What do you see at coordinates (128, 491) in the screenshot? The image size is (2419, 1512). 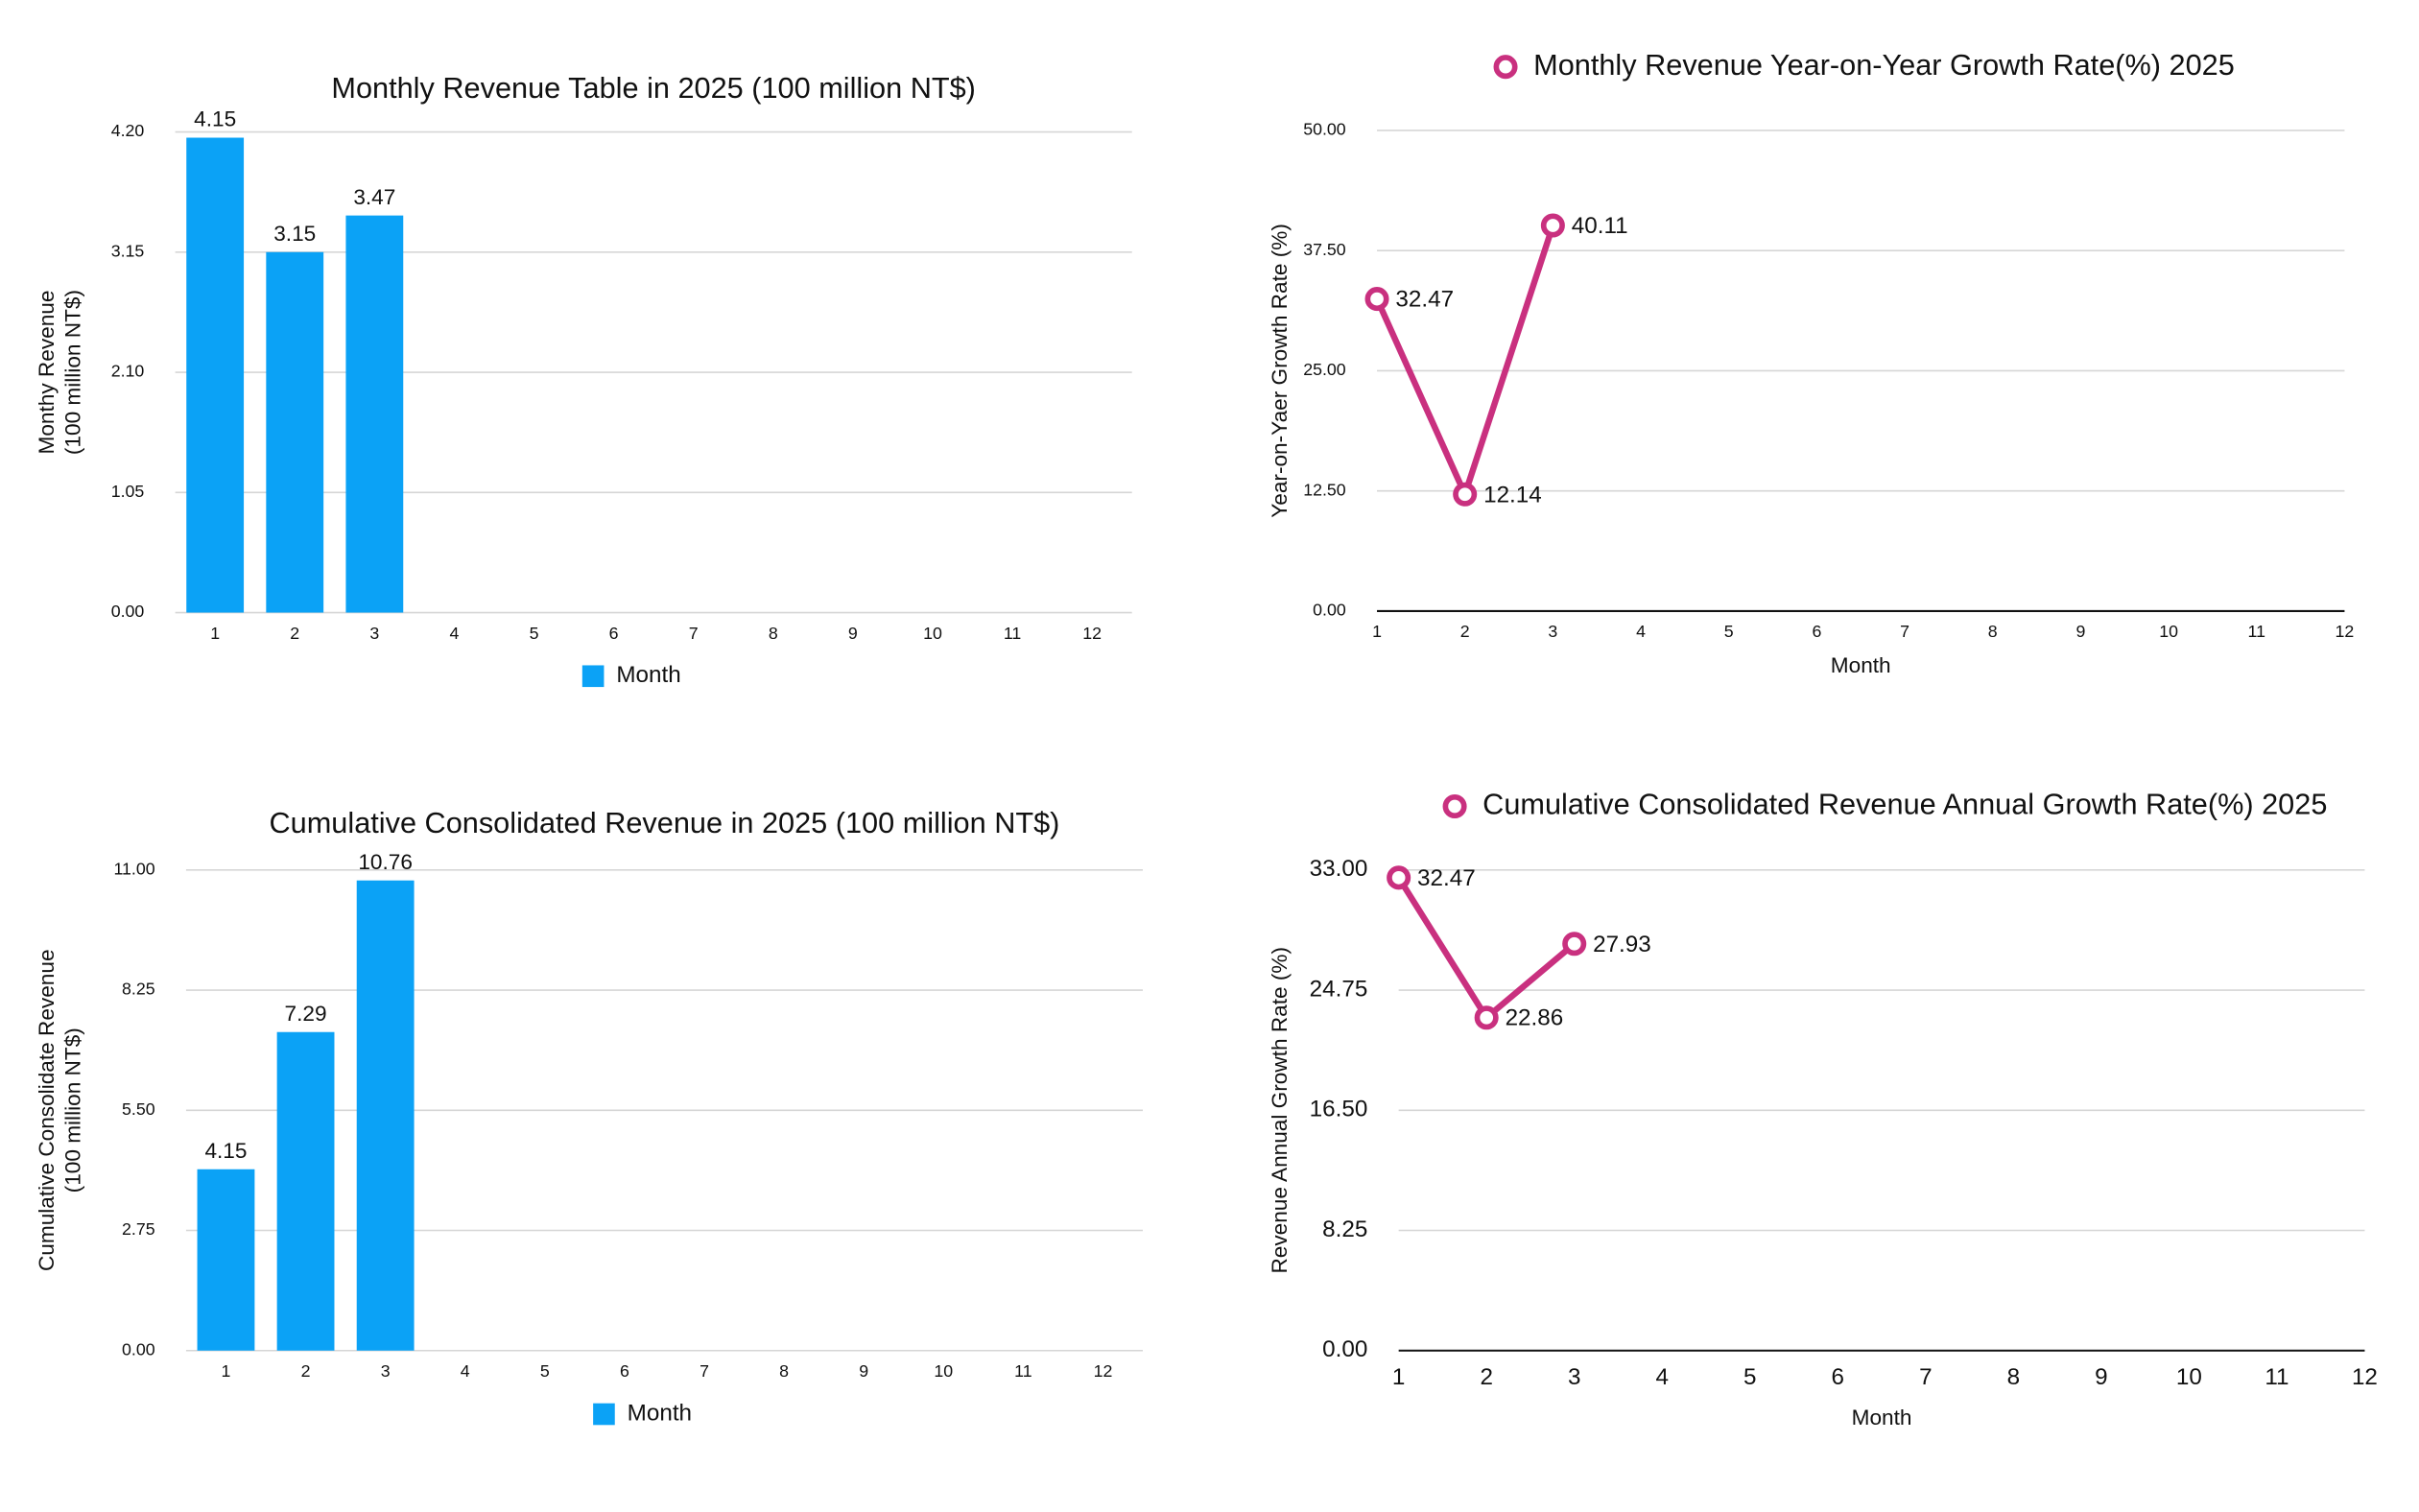 I see `y-tick-label: 1.05` at bounding box center [128, 491].